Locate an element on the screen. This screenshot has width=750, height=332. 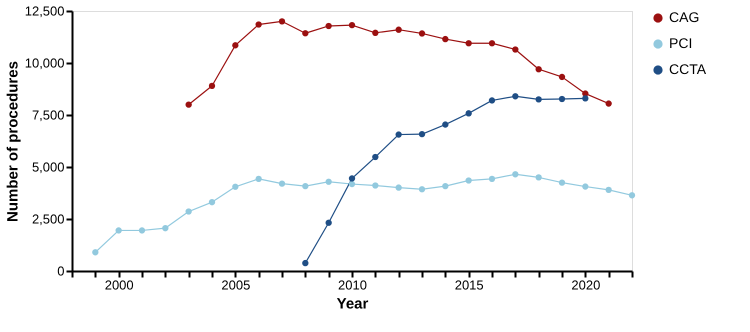
legend-label: CCTA is located at coordinates (688, 69).